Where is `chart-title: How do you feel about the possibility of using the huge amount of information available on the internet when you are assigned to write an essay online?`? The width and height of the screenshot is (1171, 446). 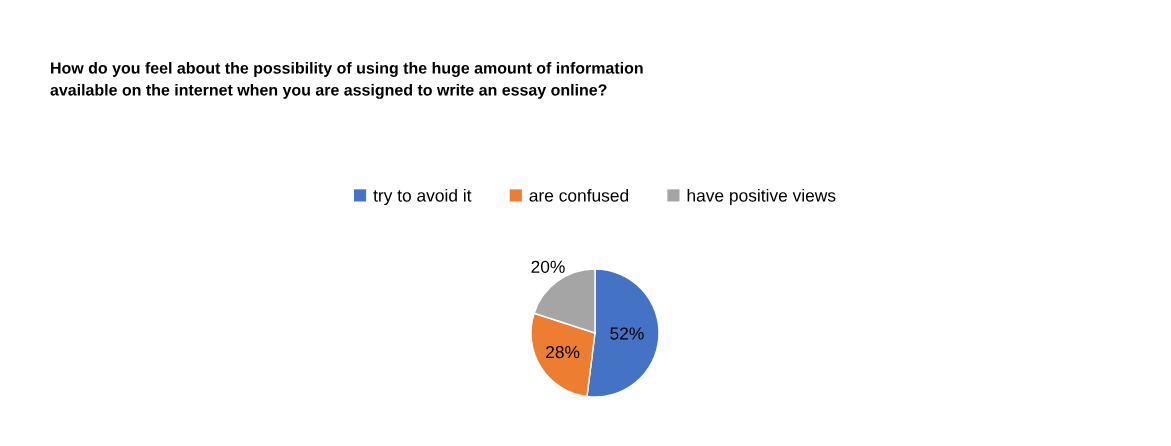 chart-title: How do you feel about the possibility of using the huge amount of information available on the internet when you are assigned to write an essay online? is located at coordinates (346, 80).